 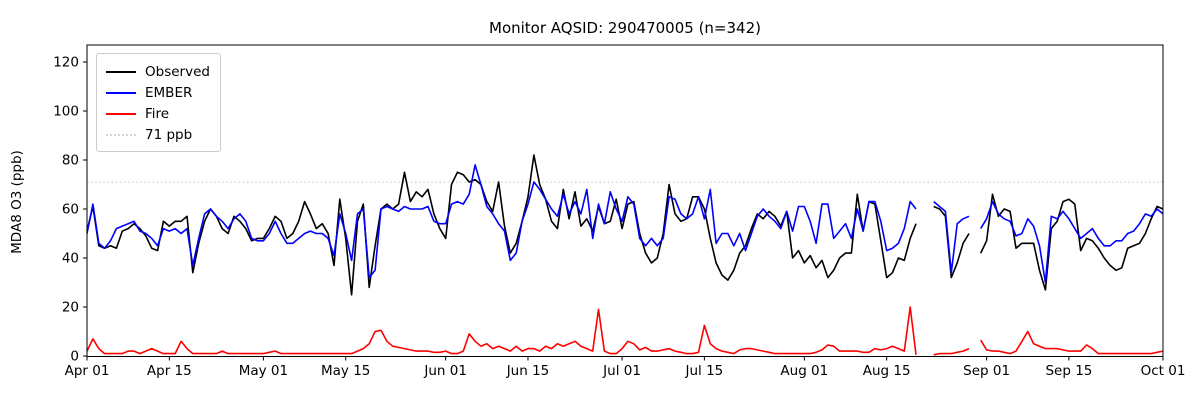 What do you see at coordinates (169, 371) in the screenshot?
I see `x-tick-label: Apr 15` at bounding box center [169, 371].